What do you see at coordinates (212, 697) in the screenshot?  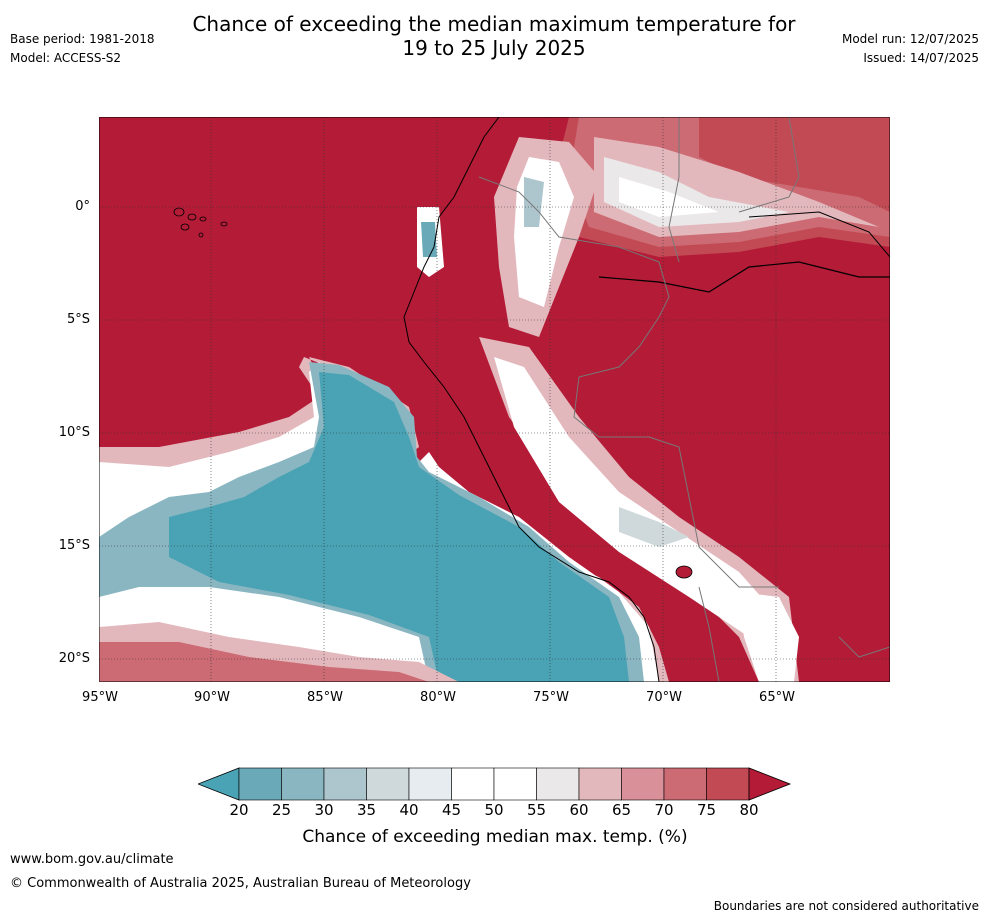 I see `lon-tick-90w: 90°W` at bounding box center [212, 697].